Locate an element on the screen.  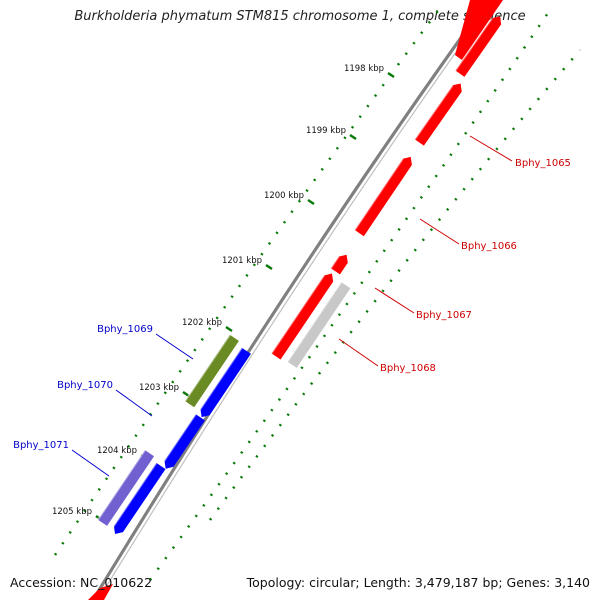
gene-bphy-1071-b-body is located at coordinates (139, 498).